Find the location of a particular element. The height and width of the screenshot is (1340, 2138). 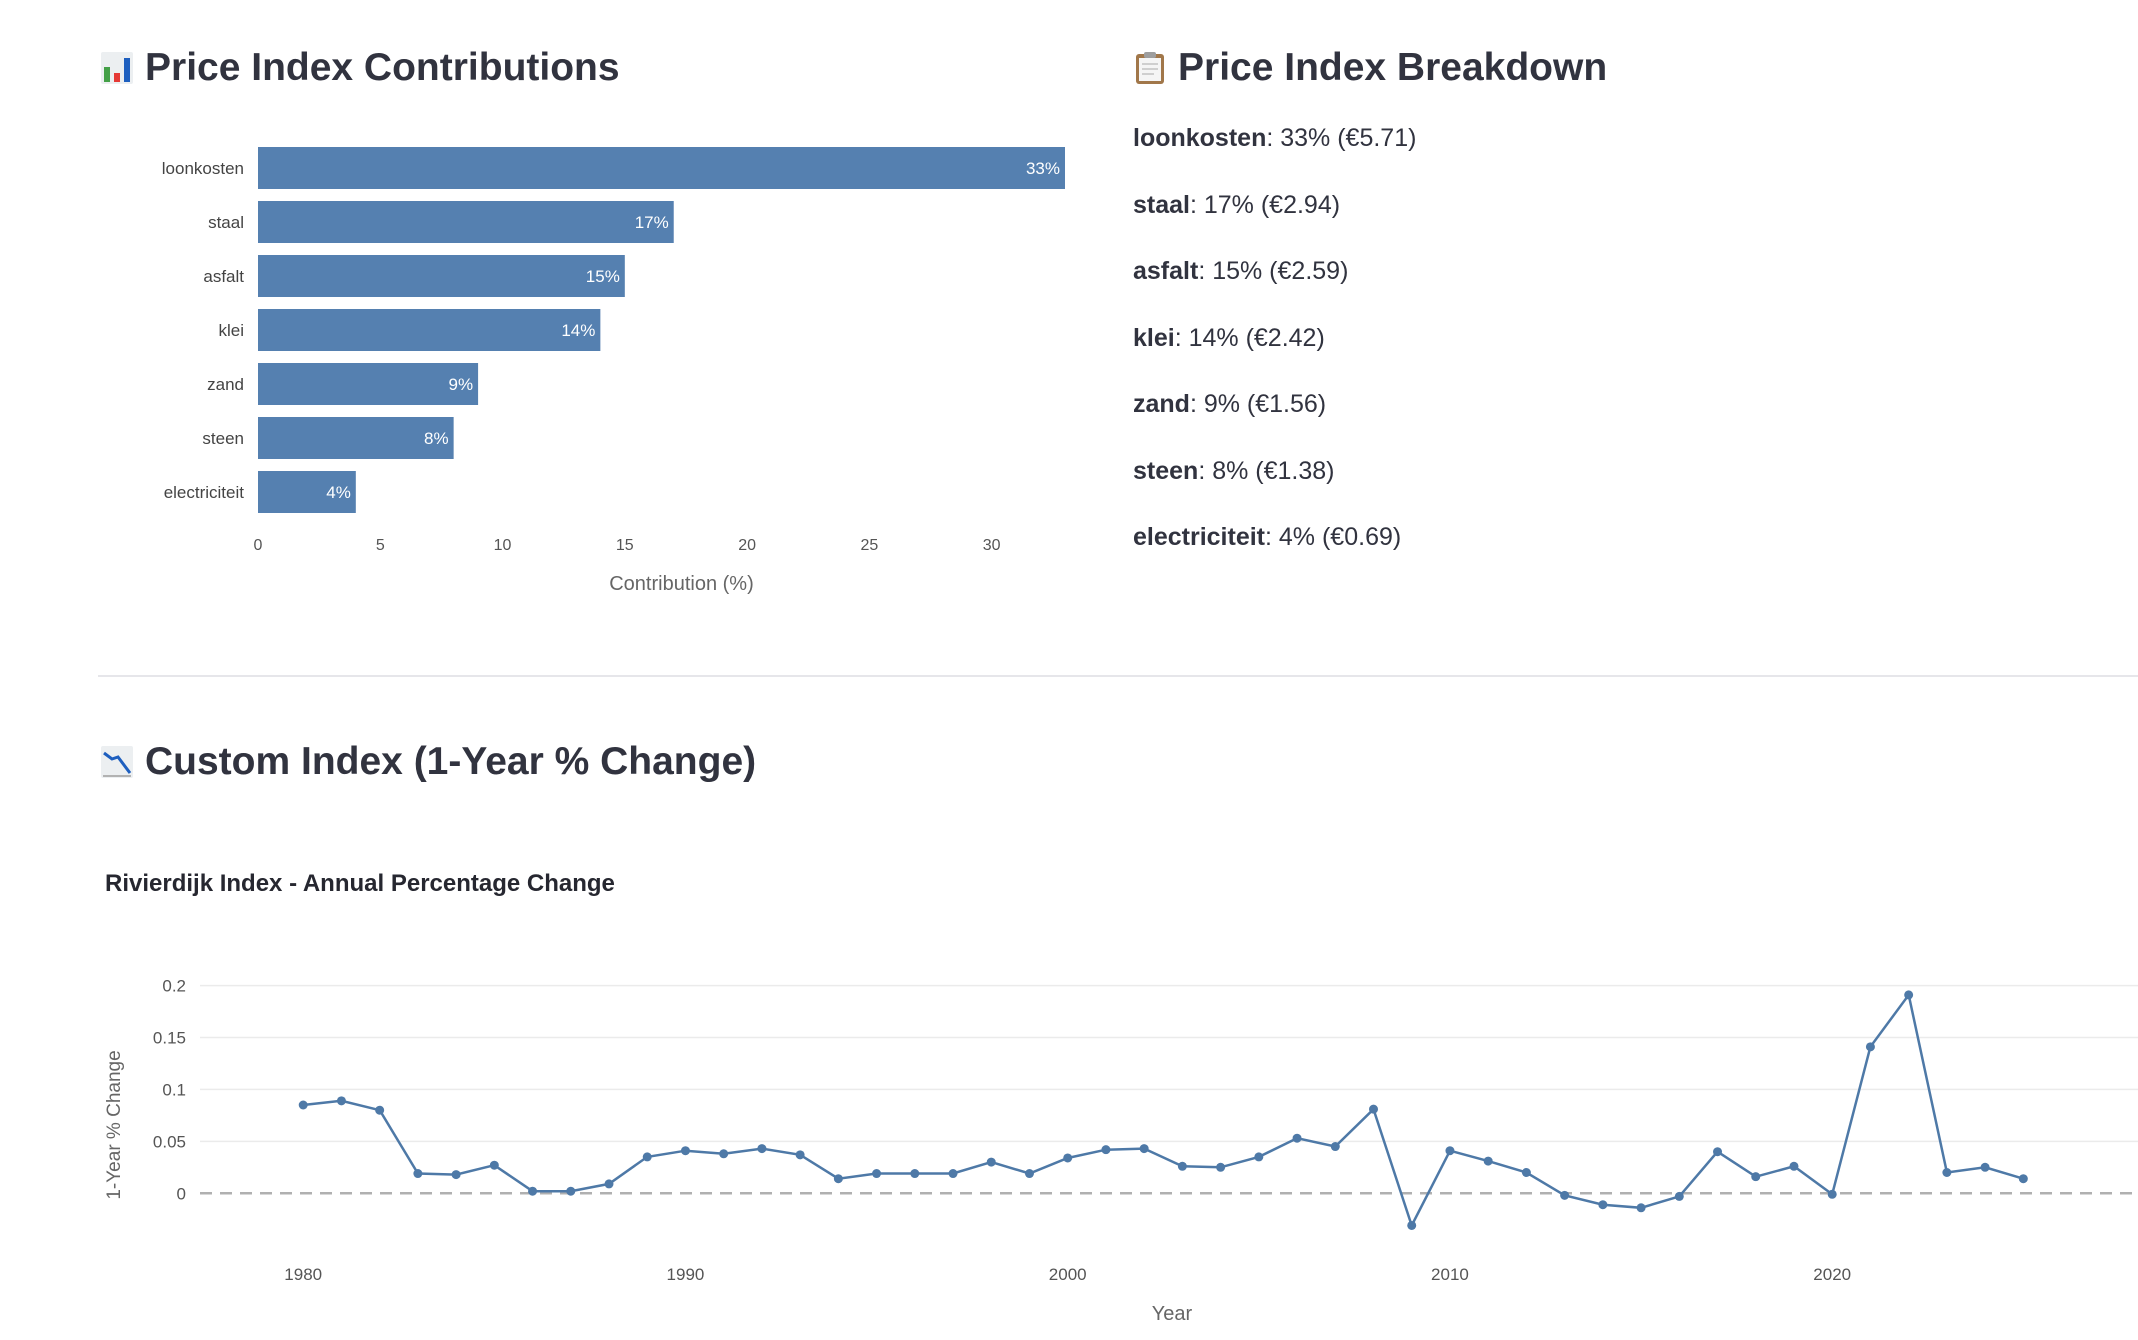

breakdown-item-name: zand is located at coordinates (1161, 404).